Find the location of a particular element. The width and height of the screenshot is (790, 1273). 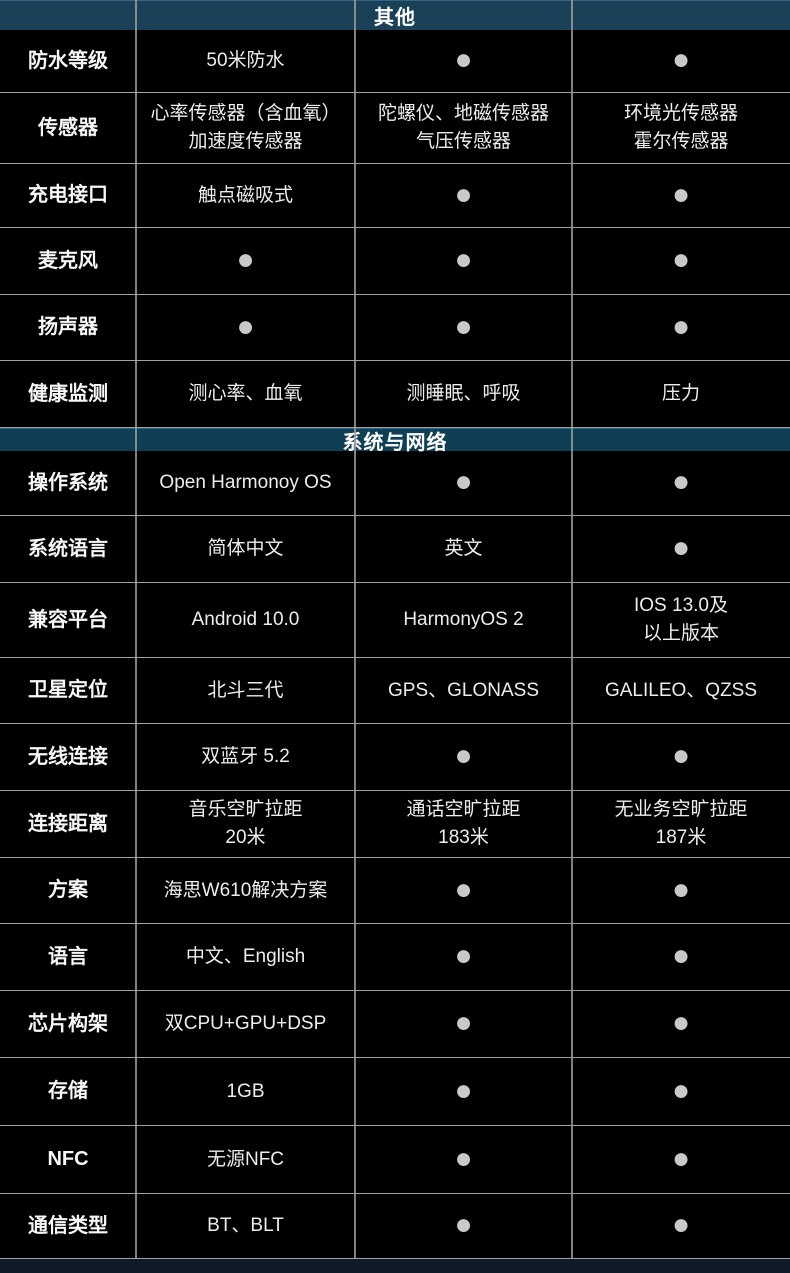

cell-value: Android 10.0 is located at coordinates (245, 620).